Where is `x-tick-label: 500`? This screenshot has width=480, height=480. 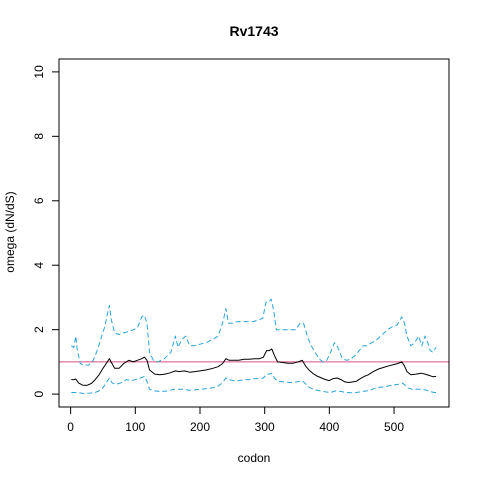
x-tick-label: 500 is located at coordinates (394, 427).